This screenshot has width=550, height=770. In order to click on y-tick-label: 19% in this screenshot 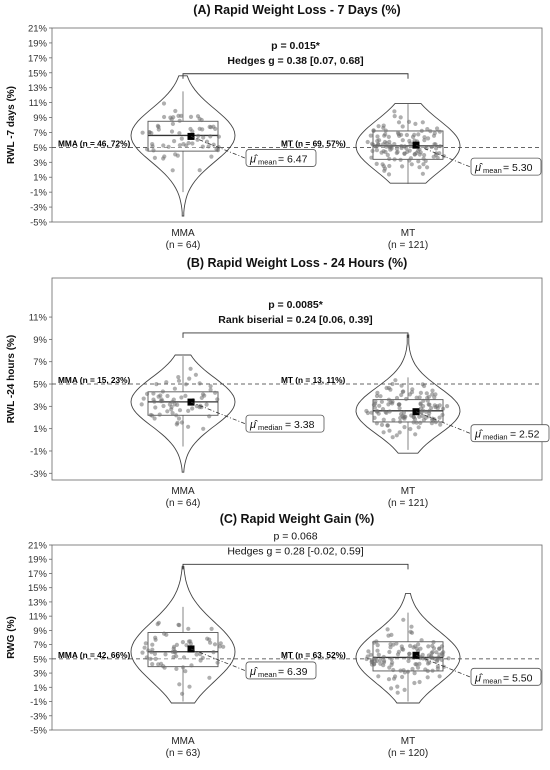, I will do `click(38, 43)`.